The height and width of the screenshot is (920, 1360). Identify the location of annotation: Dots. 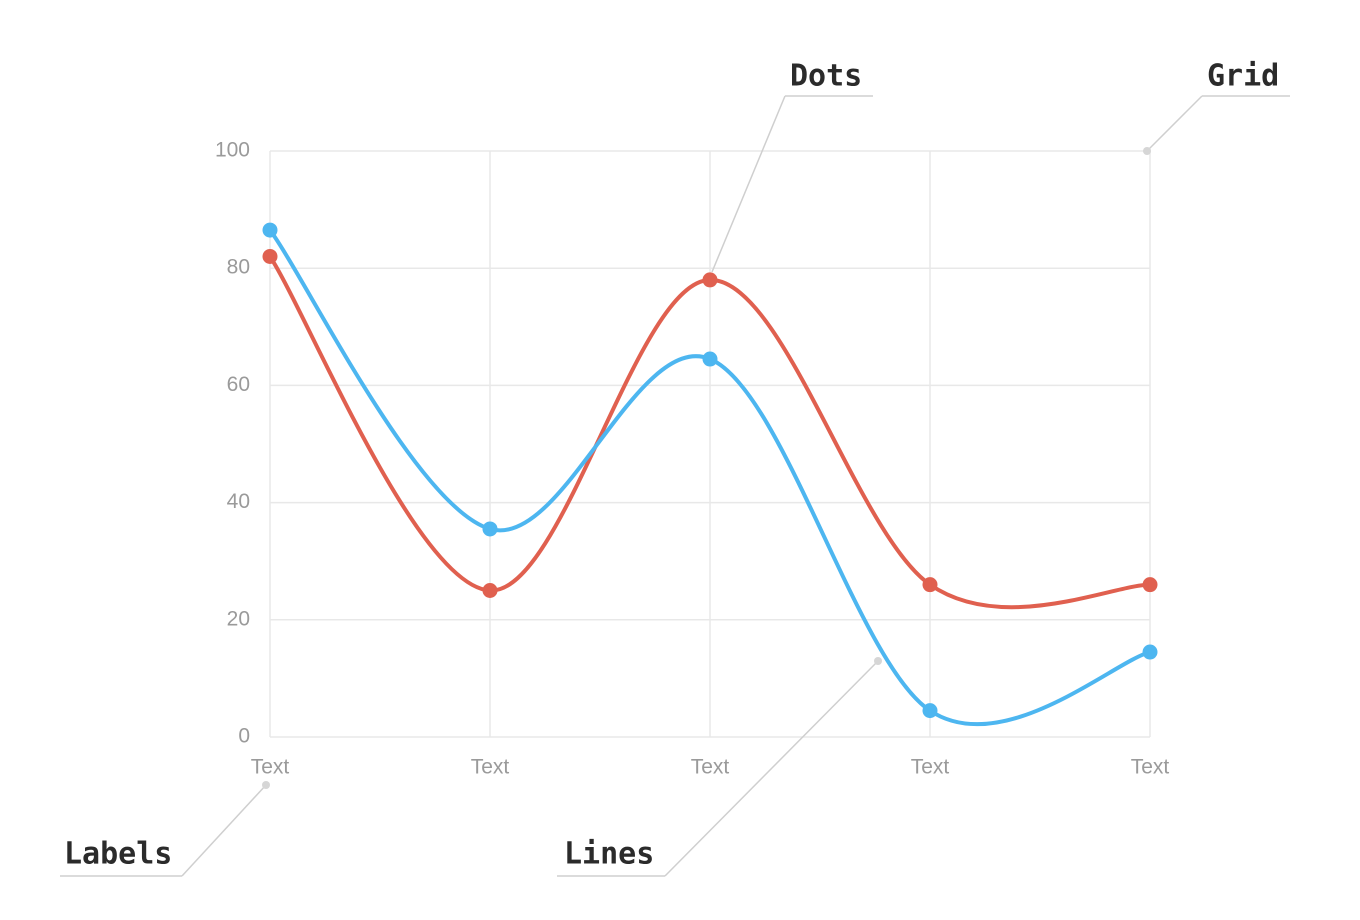
(826, 76).